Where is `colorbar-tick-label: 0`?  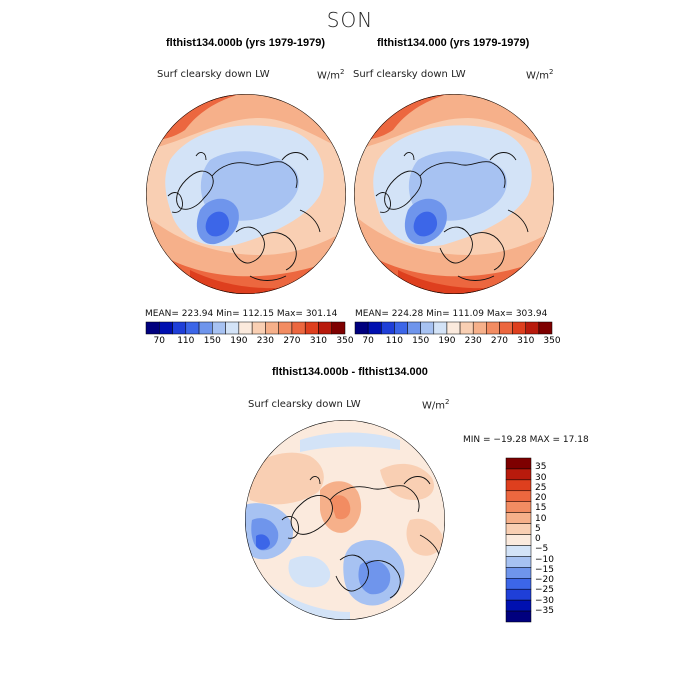
colorbar-tick-label: 0 is located at coordinates (538, 539).